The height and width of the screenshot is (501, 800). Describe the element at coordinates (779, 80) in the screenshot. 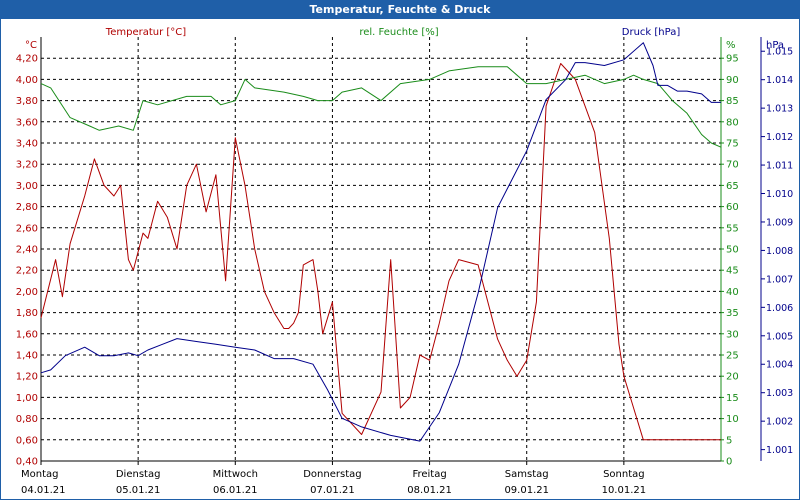

I see `pressure-tick-label: 1.014` at that location.